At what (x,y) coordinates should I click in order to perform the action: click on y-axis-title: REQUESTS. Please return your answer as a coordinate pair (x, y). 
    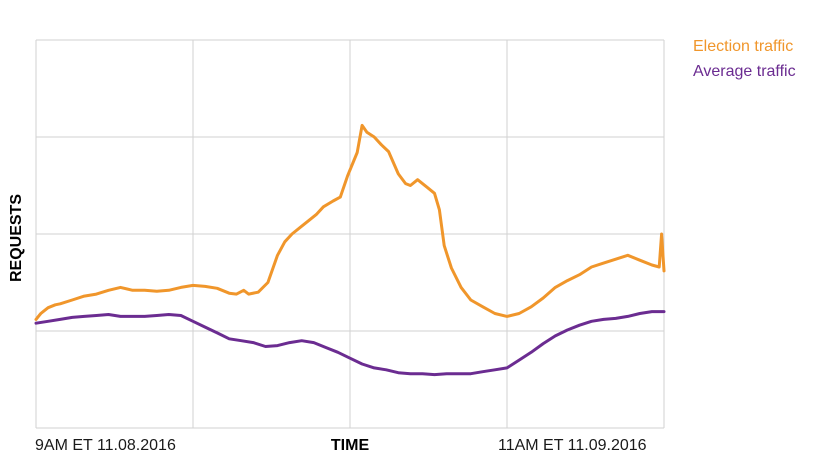
    Looking at the image, I should click on (16, 238).